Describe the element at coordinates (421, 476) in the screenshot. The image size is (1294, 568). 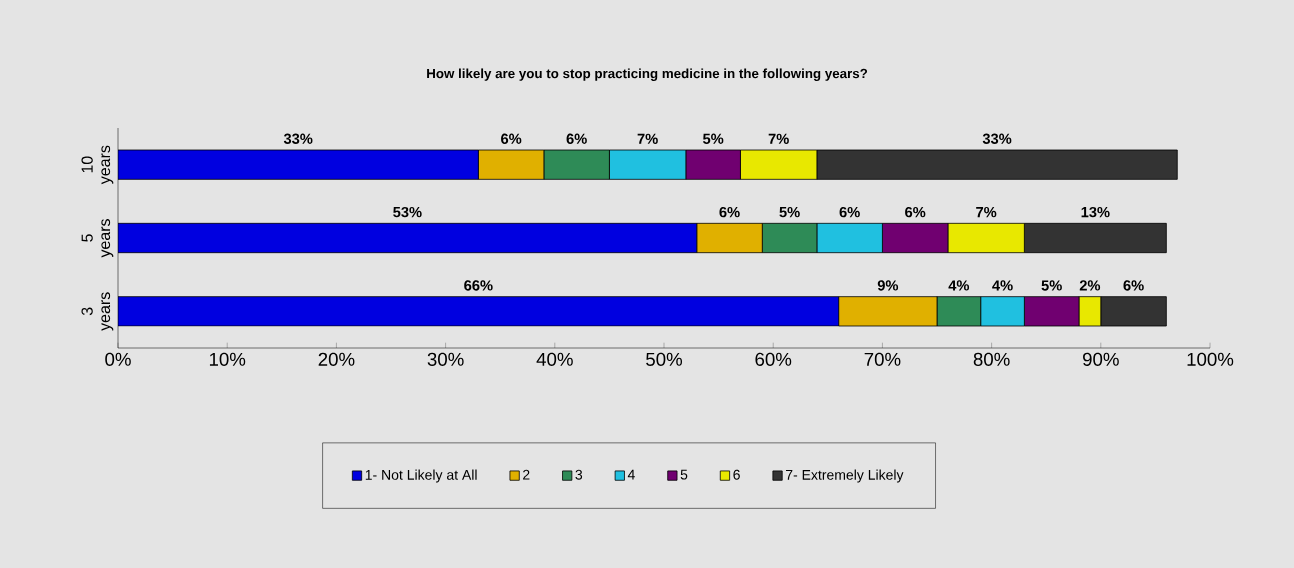
I see `legend-label: 1- Not Likely at All` at that location.